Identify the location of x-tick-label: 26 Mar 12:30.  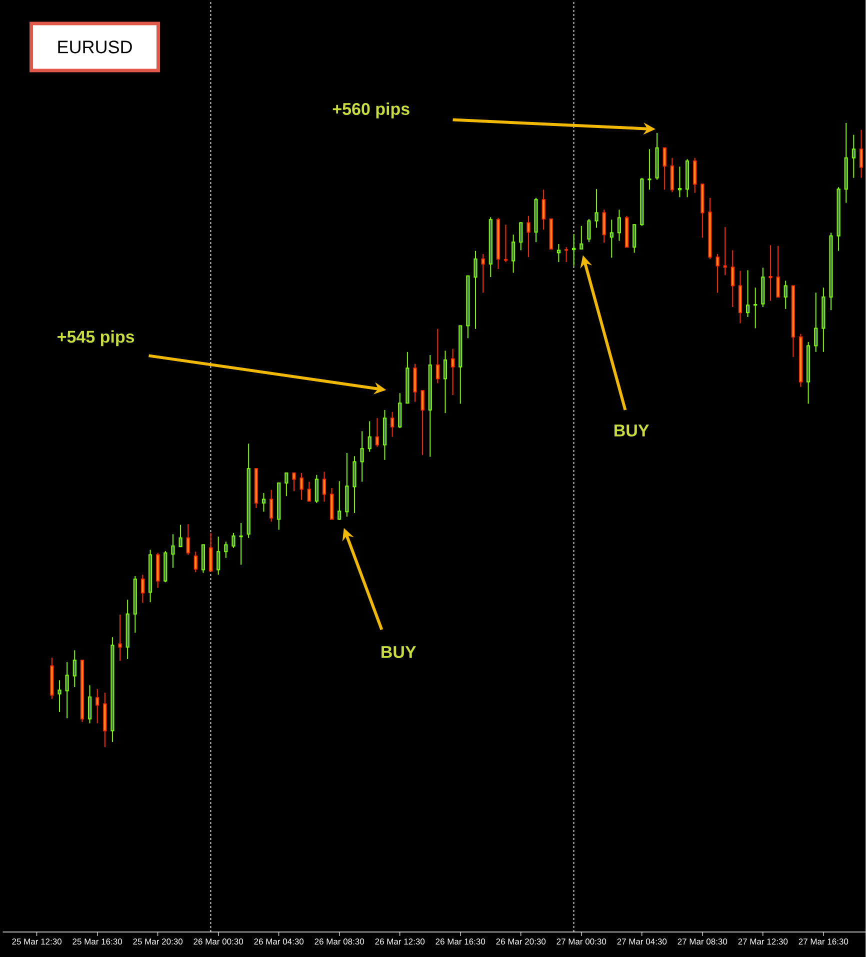
(400, 941).